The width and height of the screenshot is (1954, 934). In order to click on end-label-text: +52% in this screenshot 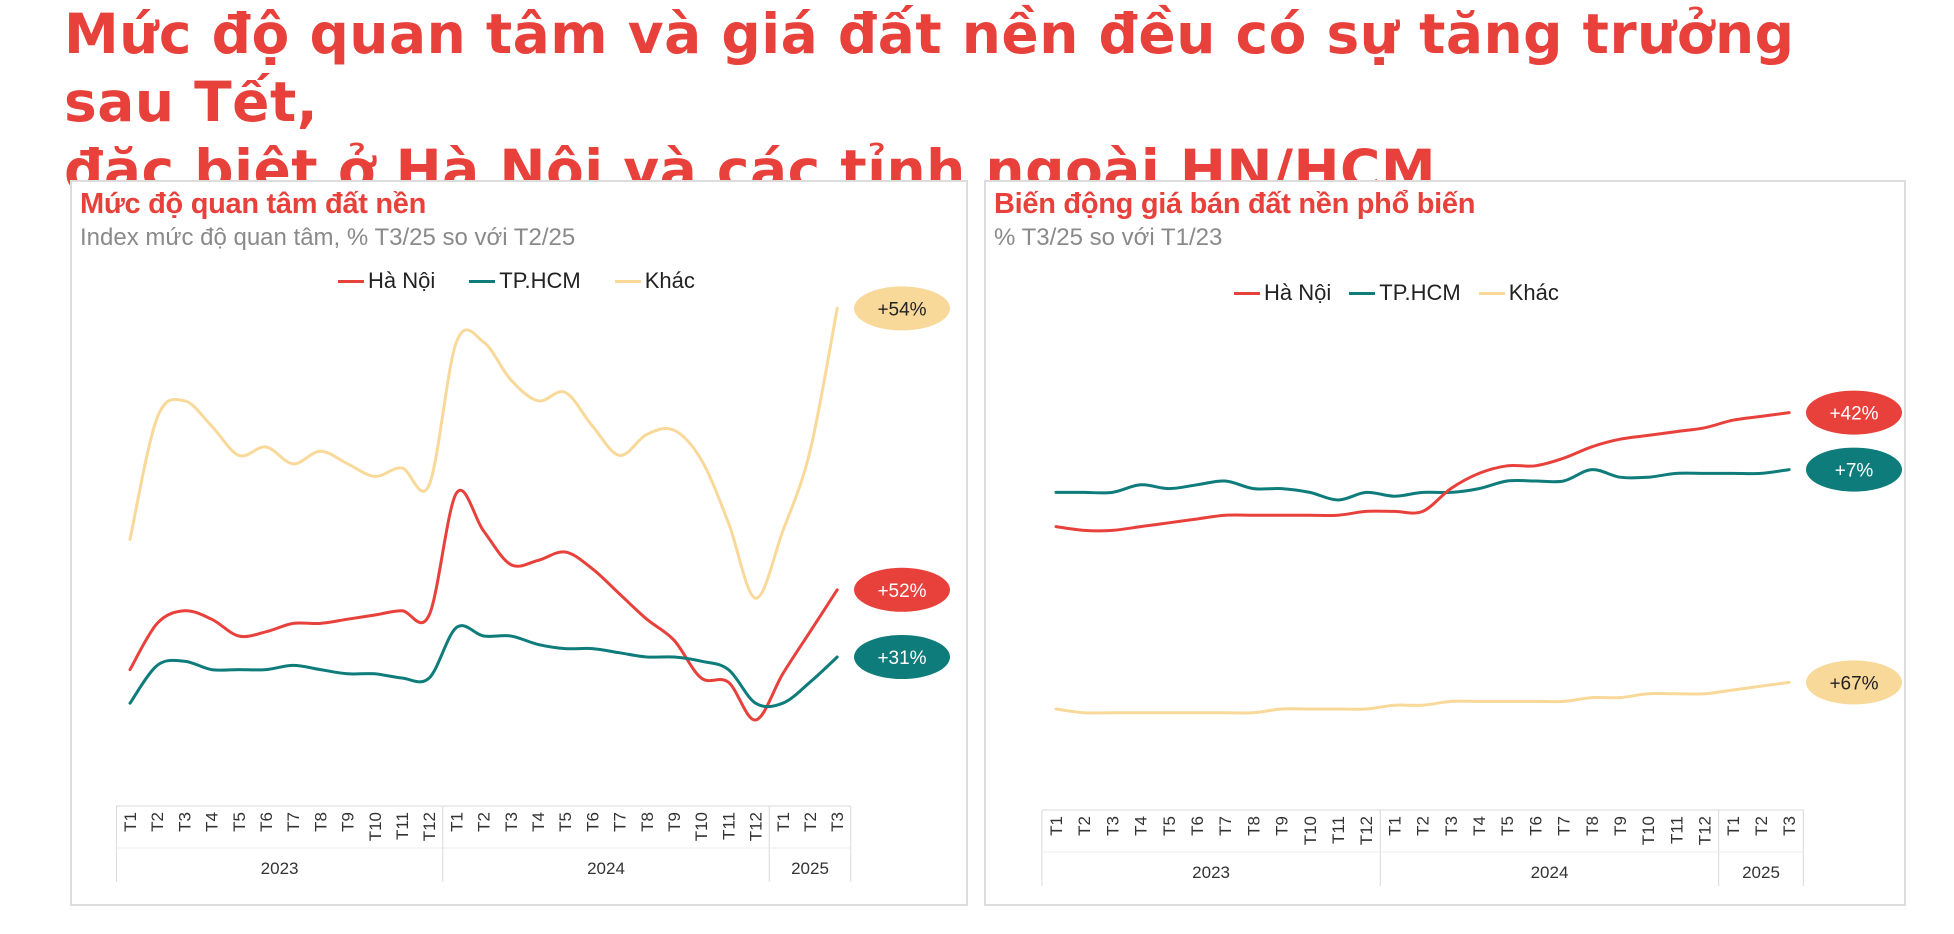, I will do `click(901, 591)`.